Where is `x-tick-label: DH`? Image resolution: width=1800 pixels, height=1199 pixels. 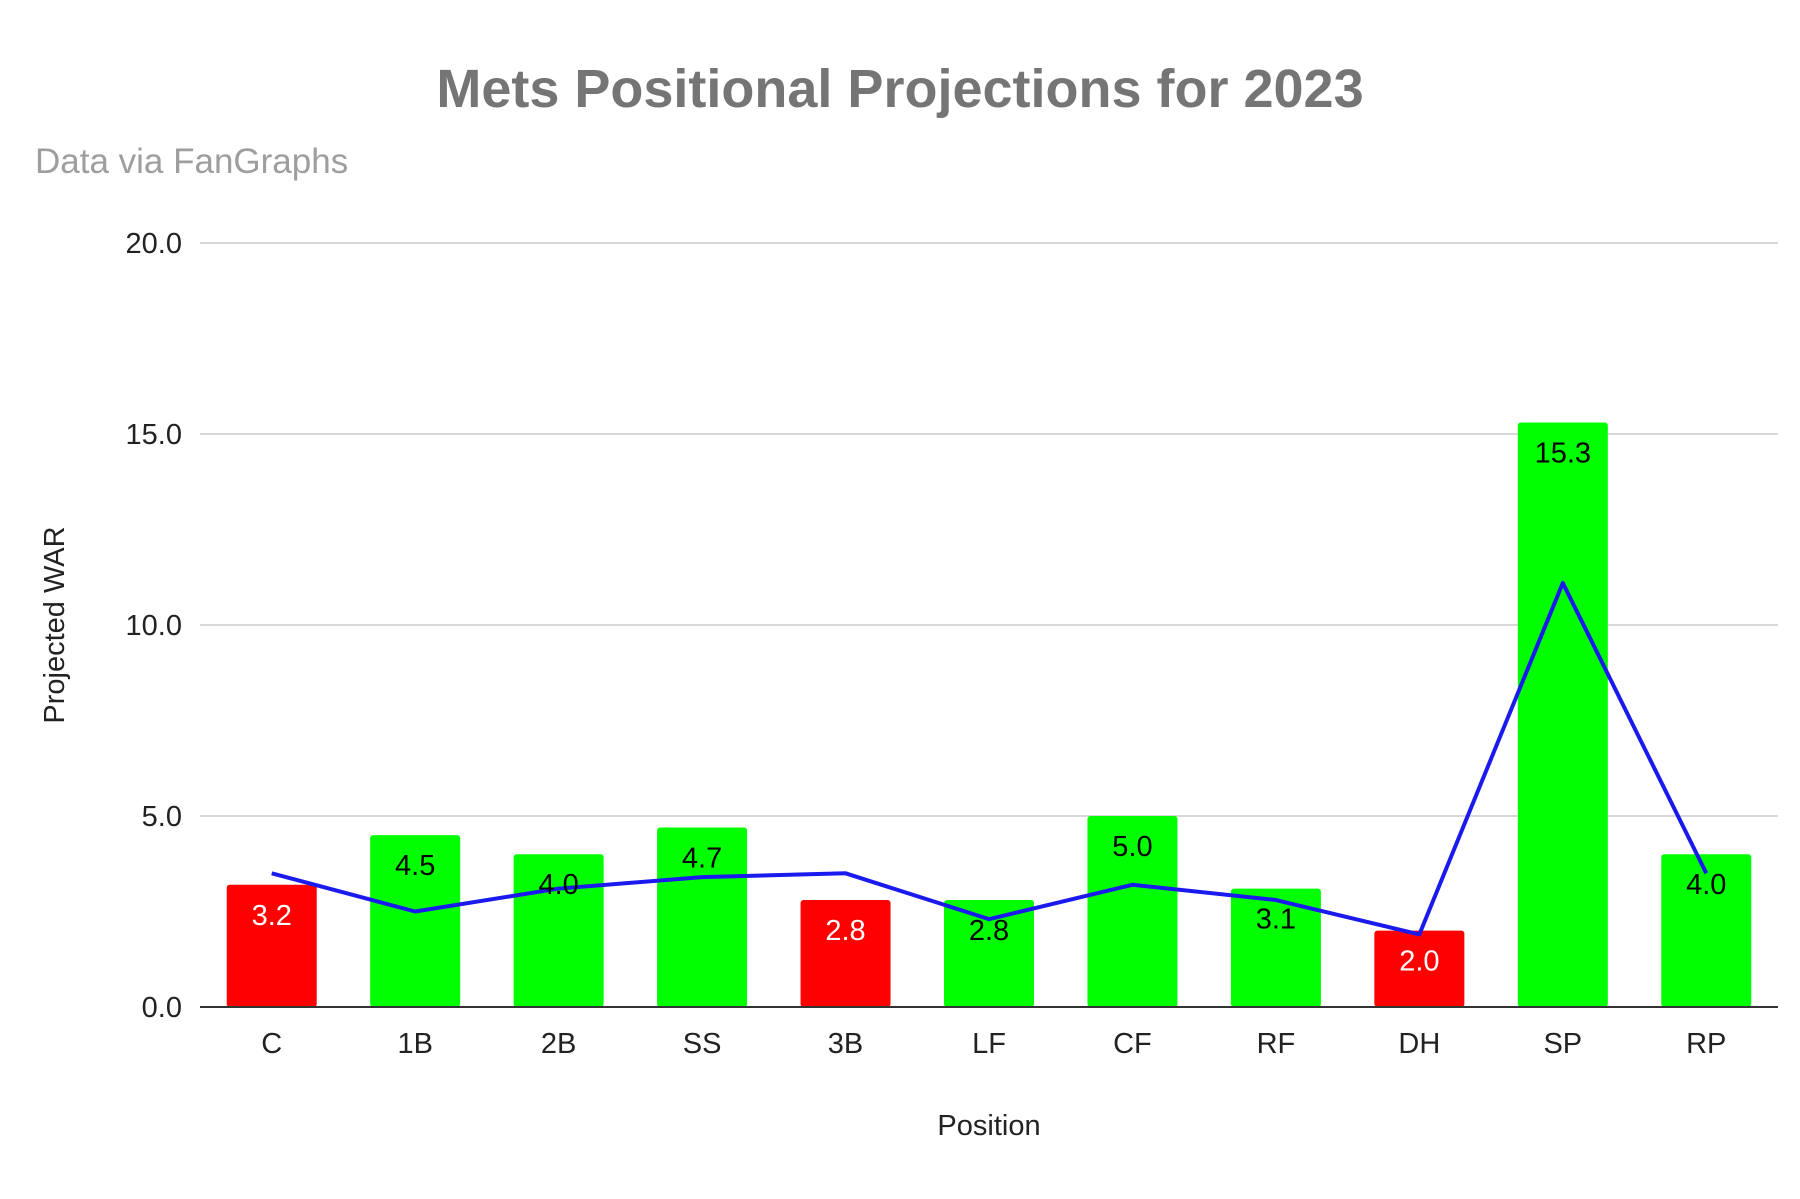 x-tick-label: DH is located at coordinates (1419, 1044).